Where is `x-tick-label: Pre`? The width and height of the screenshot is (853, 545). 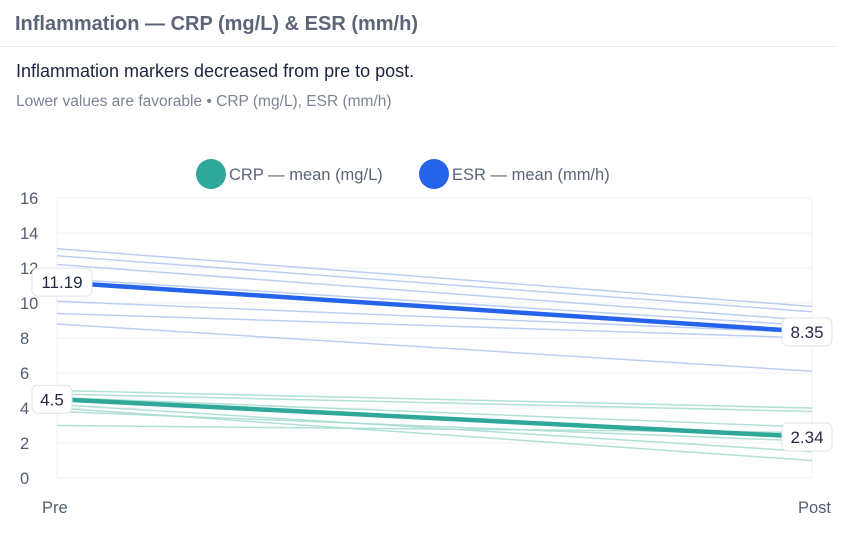 x-tick-label: Pre is located at coordinates (55, 508).